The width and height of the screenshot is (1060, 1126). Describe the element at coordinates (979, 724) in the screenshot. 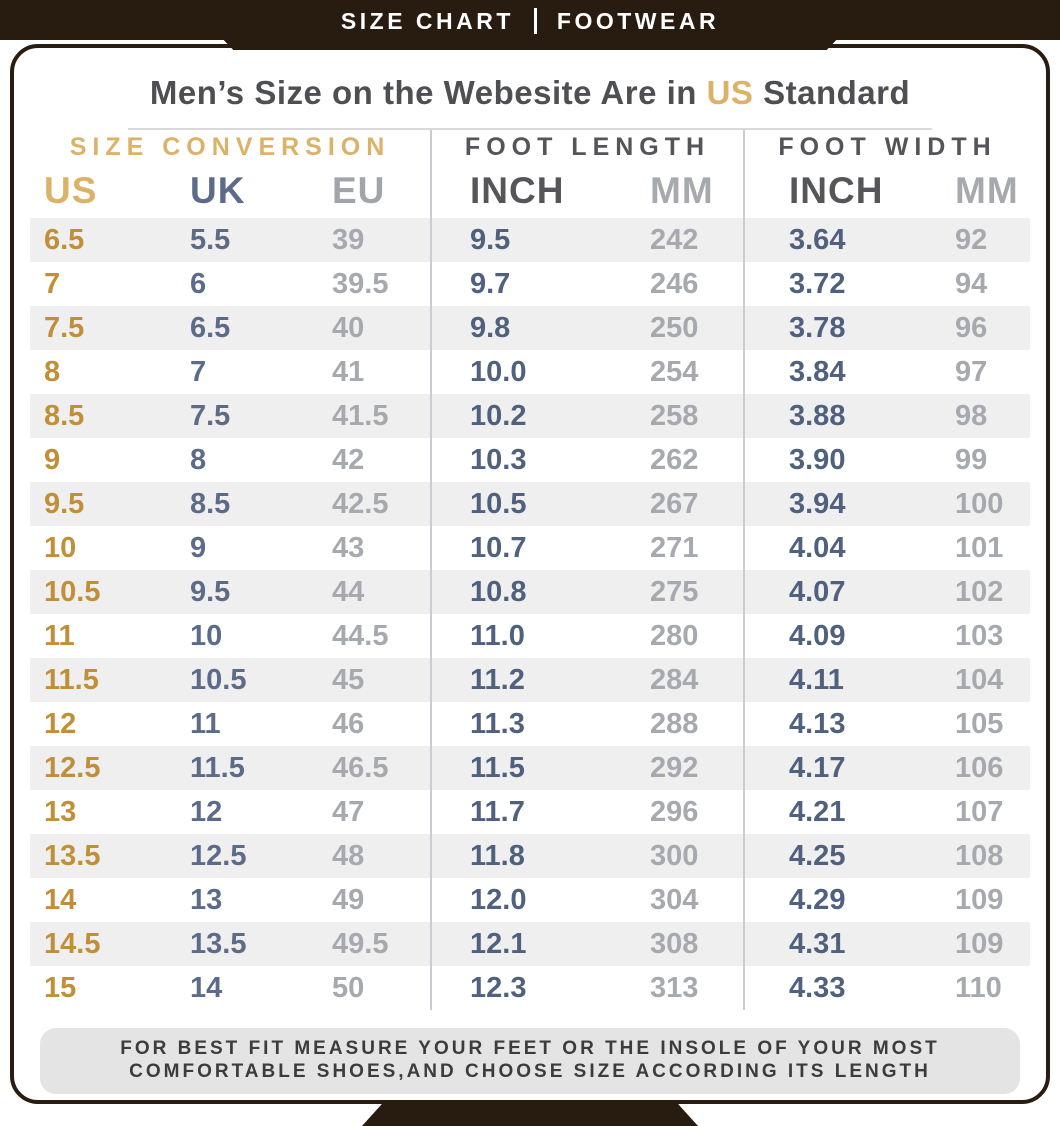

I see `cell-width-mm: 105` at that location.